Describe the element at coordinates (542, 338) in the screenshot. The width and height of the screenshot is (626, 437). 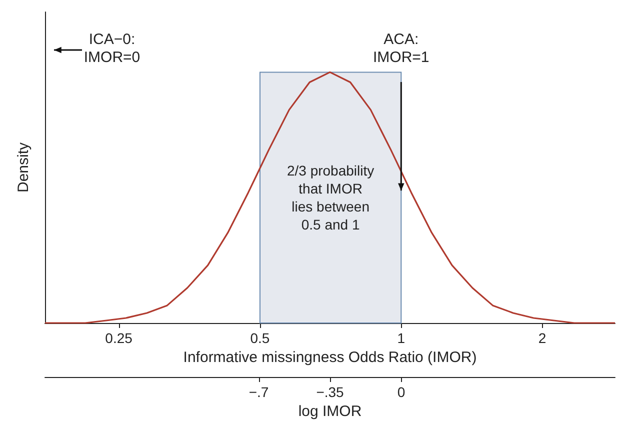
I see `x-tick-label: 2` at that location.